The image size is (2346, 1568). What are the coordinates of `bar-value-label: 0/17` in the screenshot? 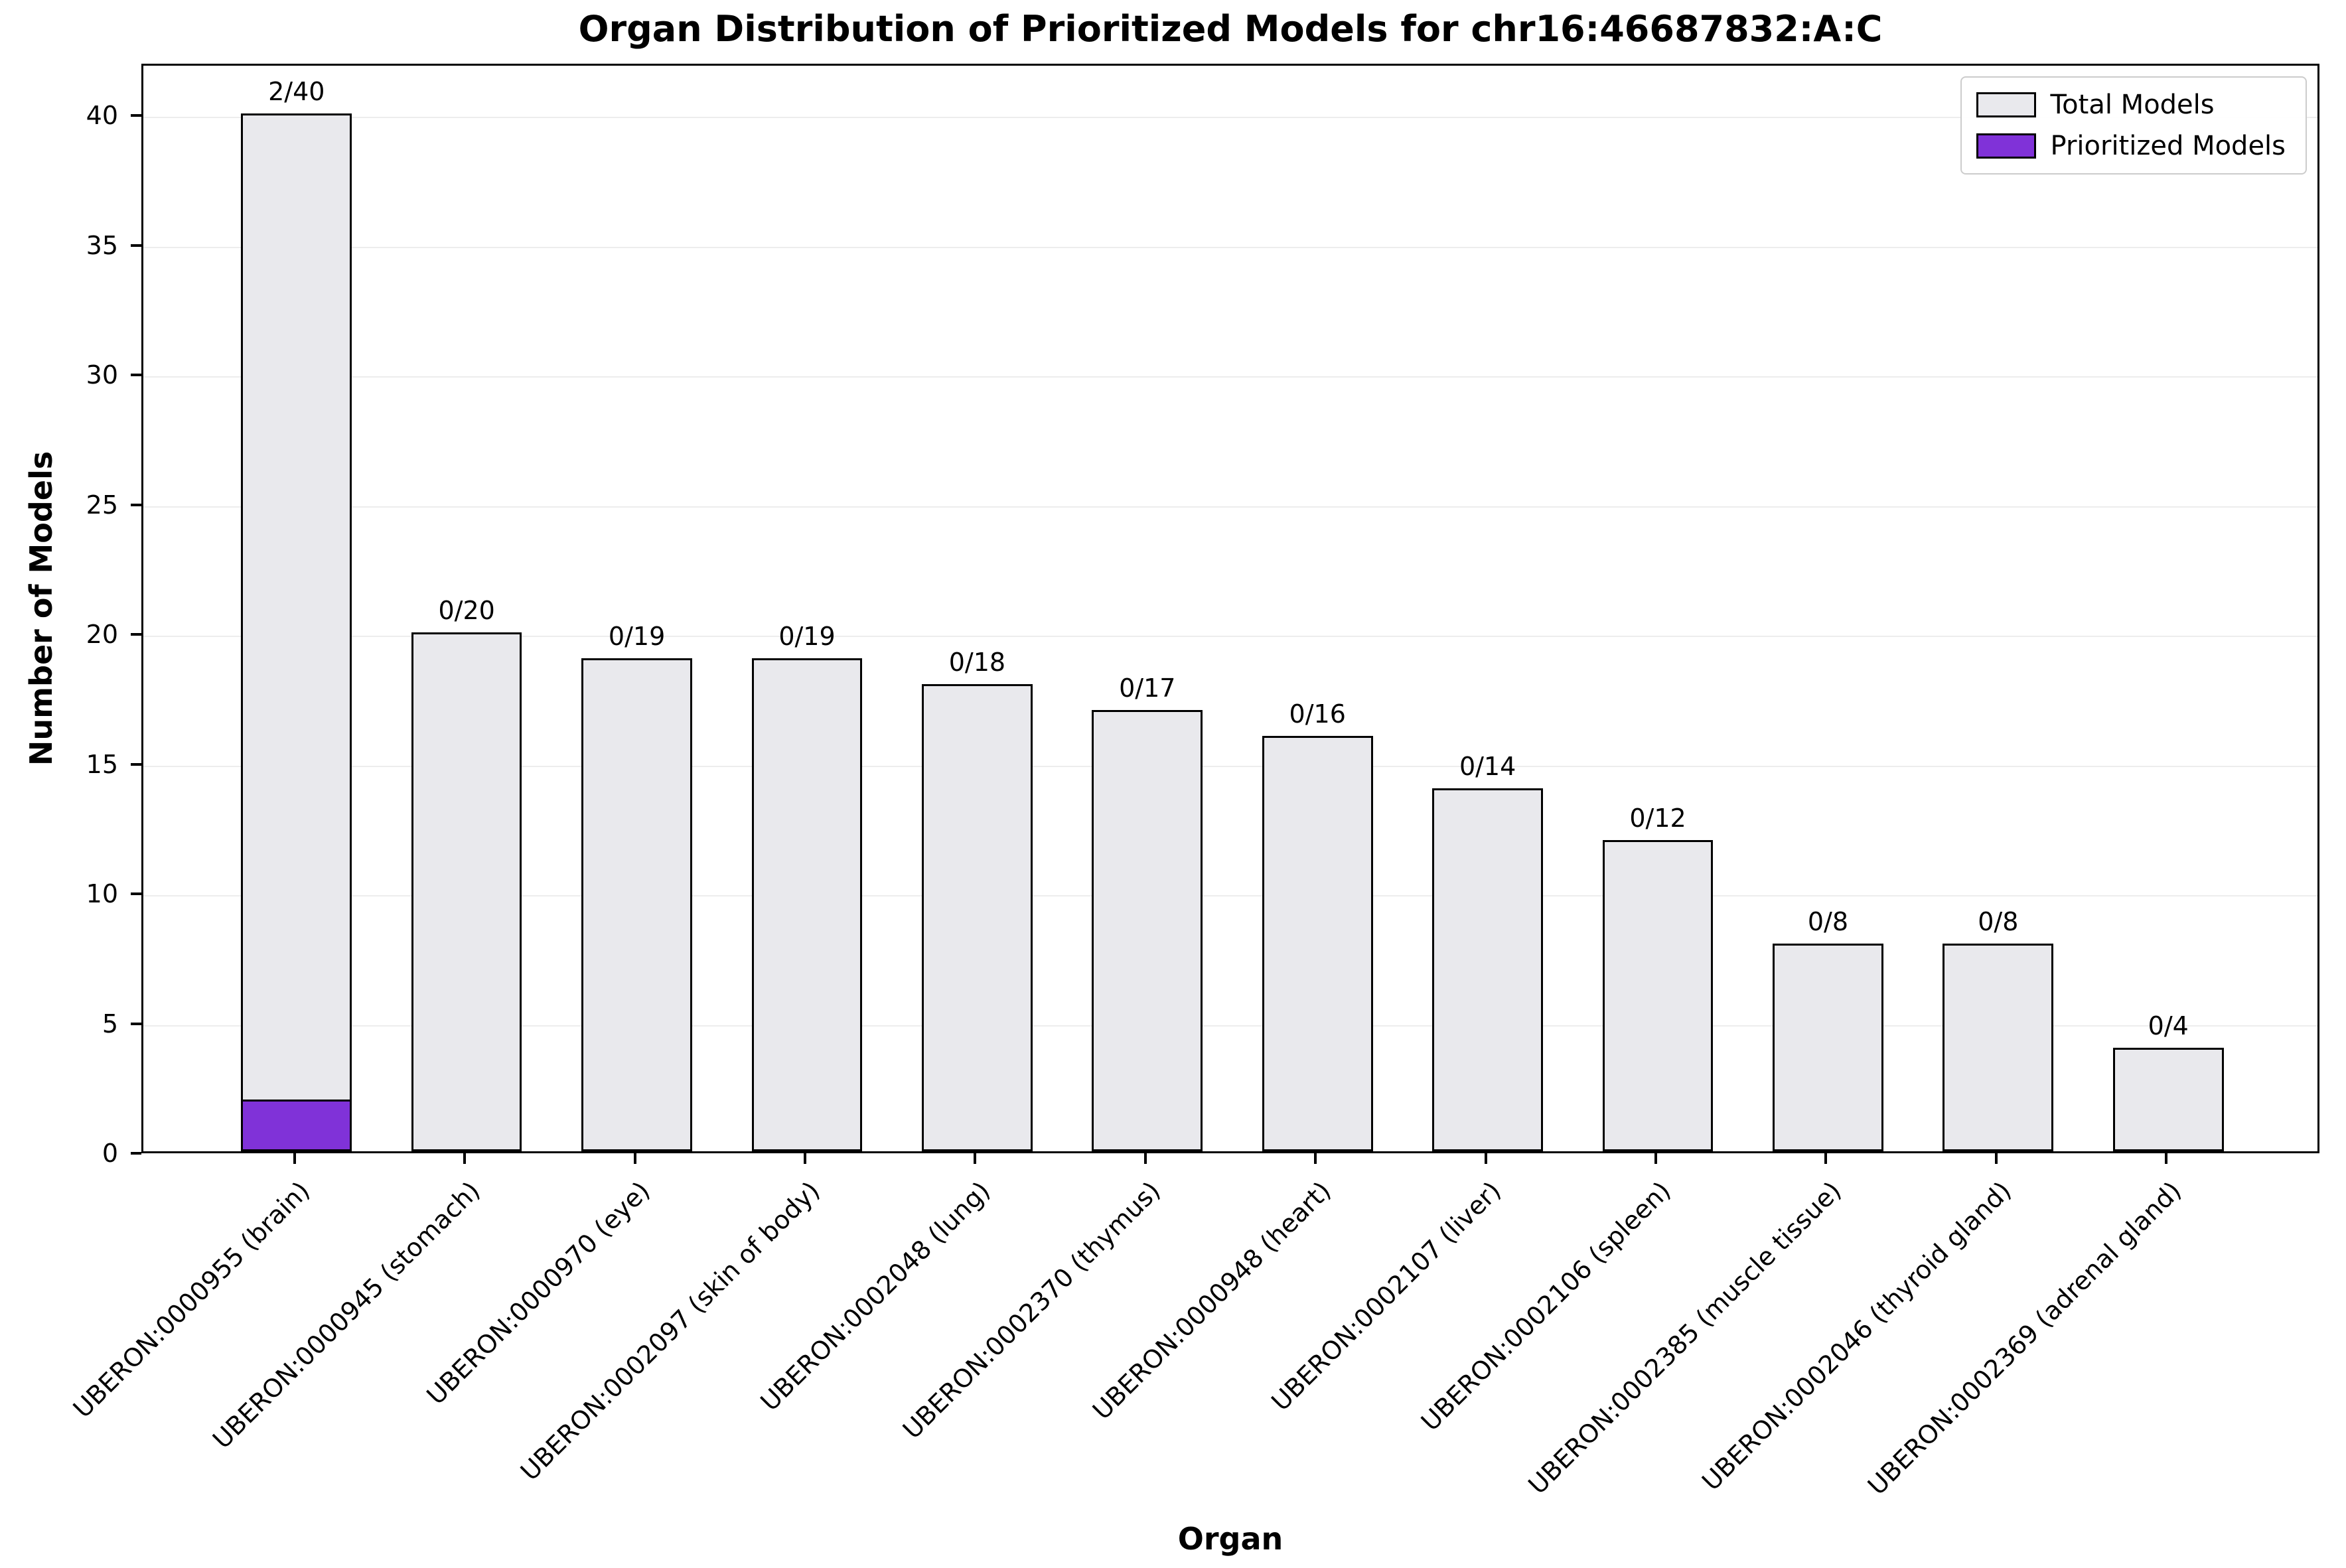 It's located at (1147, 688).